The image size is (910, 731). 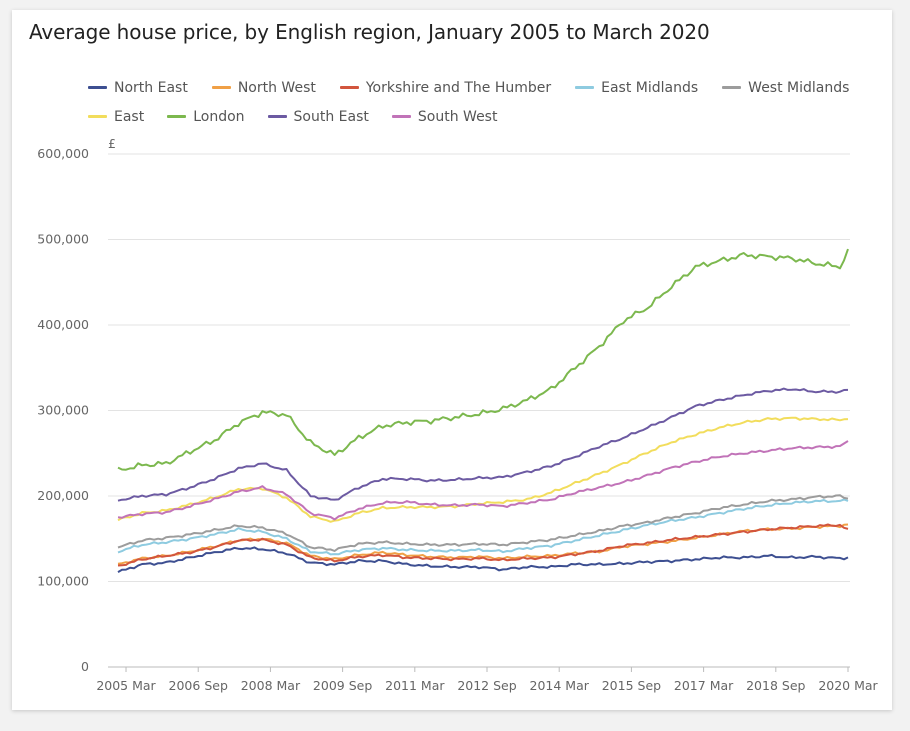 I want to click on legend-label: North West, so click(x=276, y=87).